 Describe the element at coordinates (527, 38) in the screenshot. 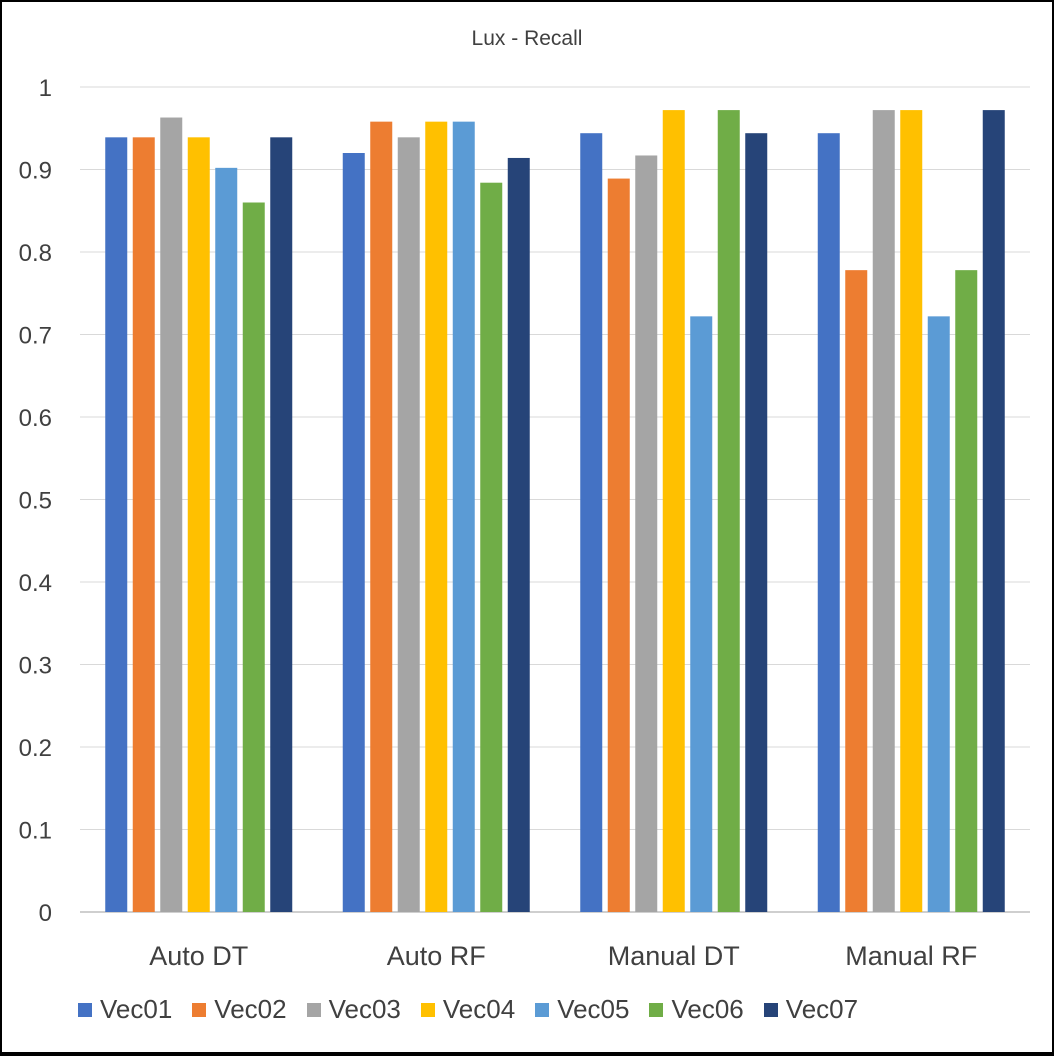

I see `chart-title: Lux - Recall` at that location.